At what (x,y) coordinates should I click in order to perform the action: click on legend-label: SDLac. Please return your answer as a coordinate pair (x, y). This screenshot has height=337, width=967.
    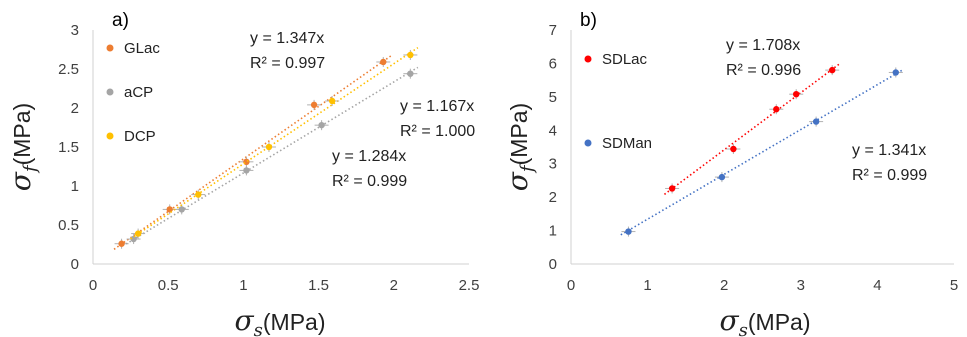
    Looking at the image, I should click on (625, 59).